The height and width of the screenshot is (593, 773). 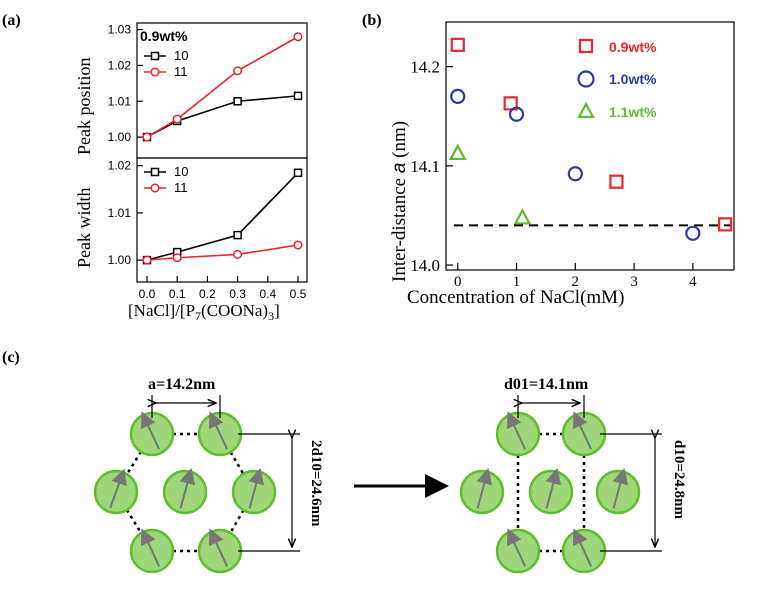 I want to click on xtick-label: 0.4, so click(x=267, y=294).